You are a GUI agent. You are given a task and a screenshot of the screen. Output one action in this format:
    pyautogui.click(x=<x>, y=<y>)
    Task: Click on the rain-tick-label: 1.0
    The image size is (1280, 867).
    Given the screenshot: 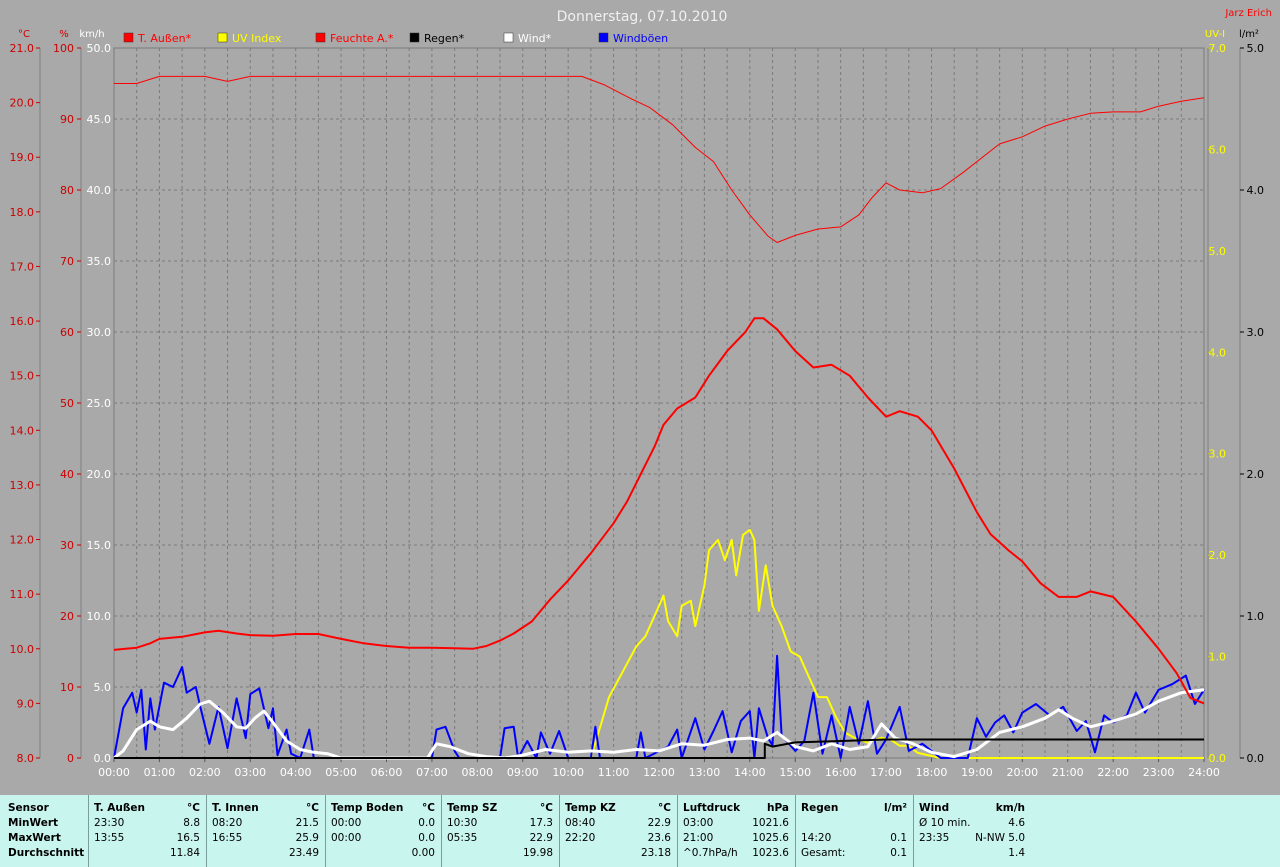 What is the action you would take?
    pyautogui.click(x=1256, y=616)
    